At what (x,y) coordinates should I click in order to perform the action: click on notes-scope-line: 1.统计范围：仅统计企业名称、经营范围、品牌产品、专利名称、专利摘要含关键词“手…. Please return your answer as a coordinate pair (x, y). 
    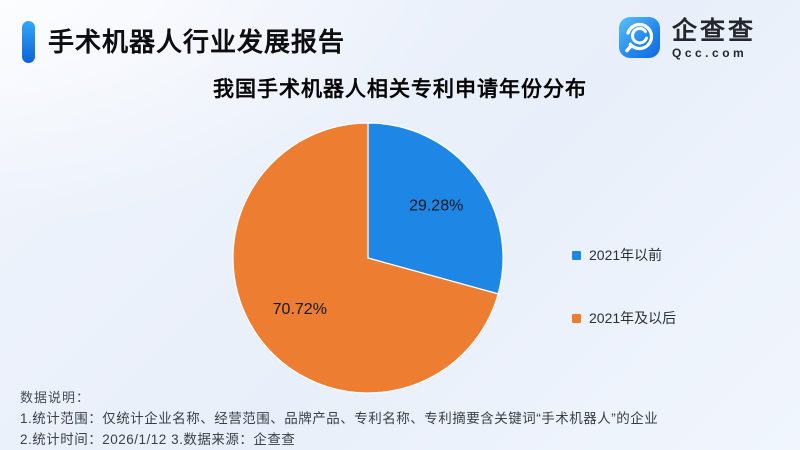
    Looking at the image, I should click on (339, 418).